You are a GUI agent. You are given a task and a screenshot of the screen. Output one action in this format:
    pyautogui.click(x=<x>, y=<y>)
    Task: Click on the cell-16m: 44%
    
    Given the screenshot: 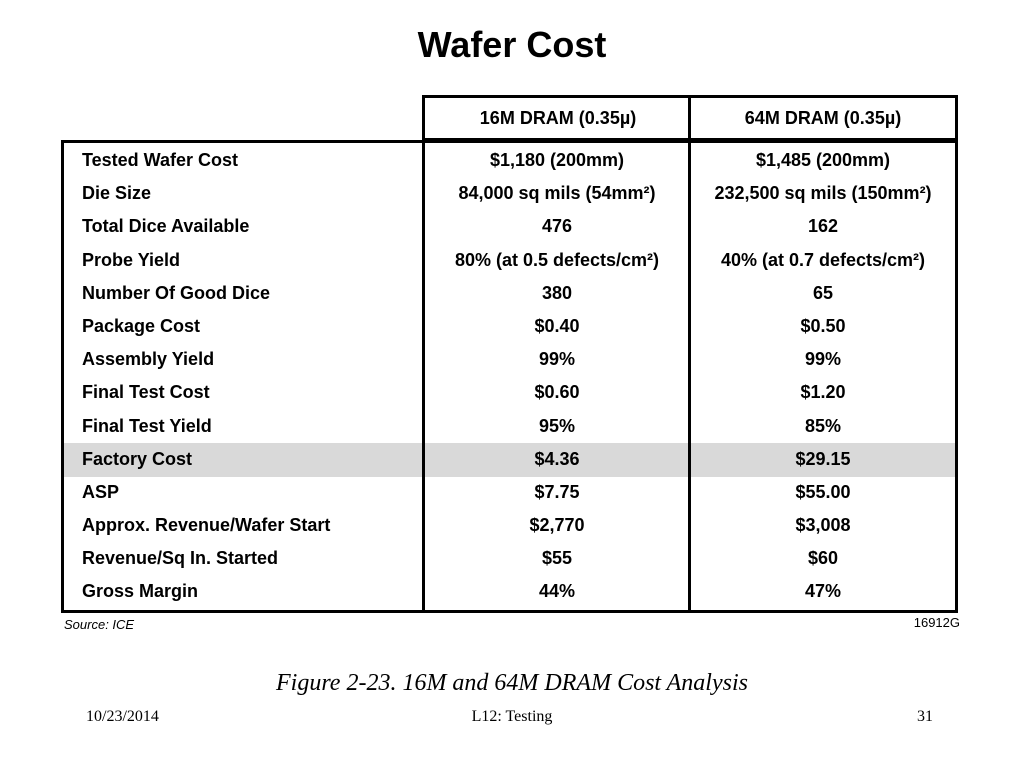 What is the action you would take?
    pyautogui.click(x=557, y=591)
    